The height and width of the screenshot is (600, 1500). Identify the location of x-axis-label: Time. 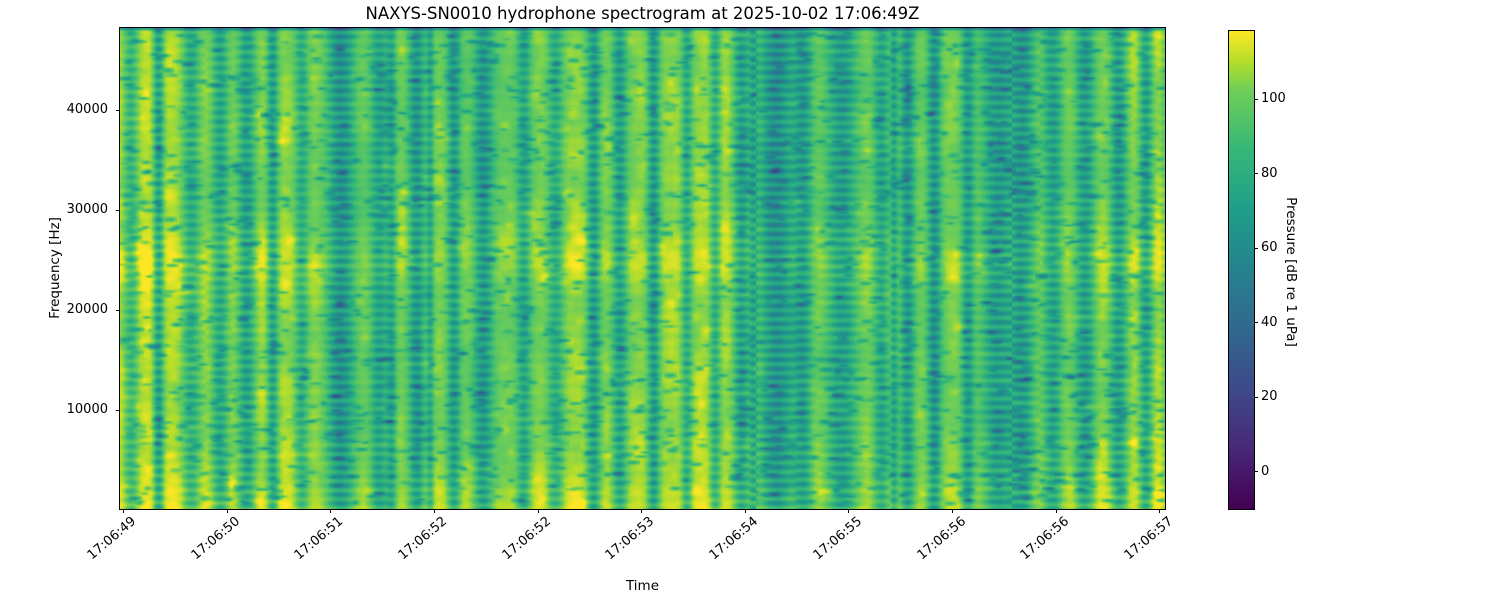
(642, 586).